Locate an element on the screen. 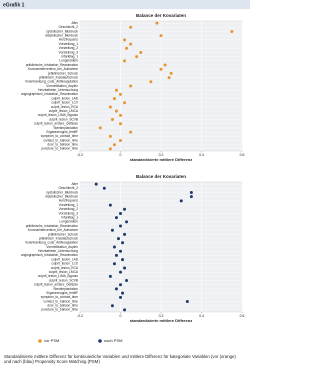 The height and width of the screenshot is (380, 320). y-tick-label: contact_to_balloon_time is located at coordinates (60, 301).